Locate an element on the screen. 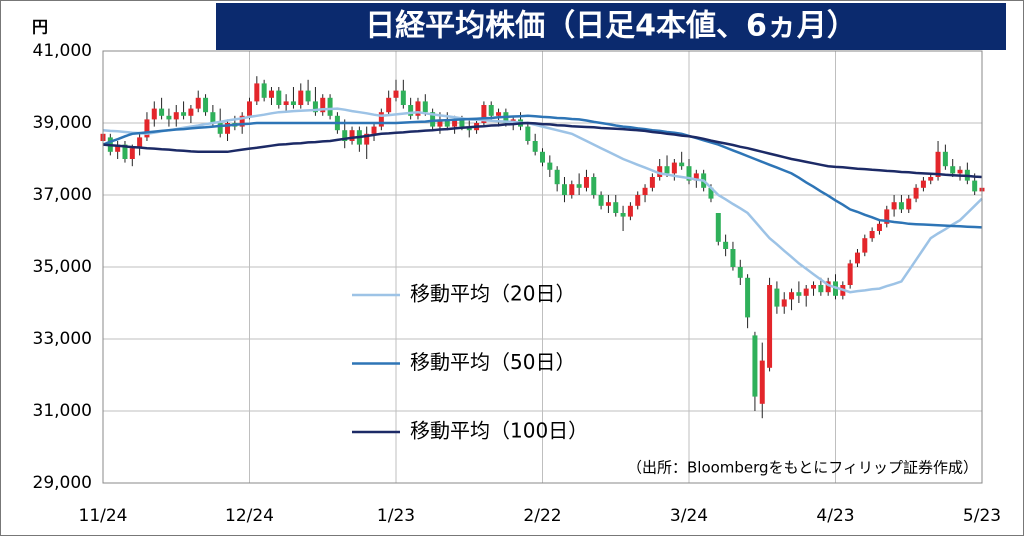 The height and width of the screenshot is (536, 1024). y-tick-label: 31,000 is located at coordinates (62, 411).